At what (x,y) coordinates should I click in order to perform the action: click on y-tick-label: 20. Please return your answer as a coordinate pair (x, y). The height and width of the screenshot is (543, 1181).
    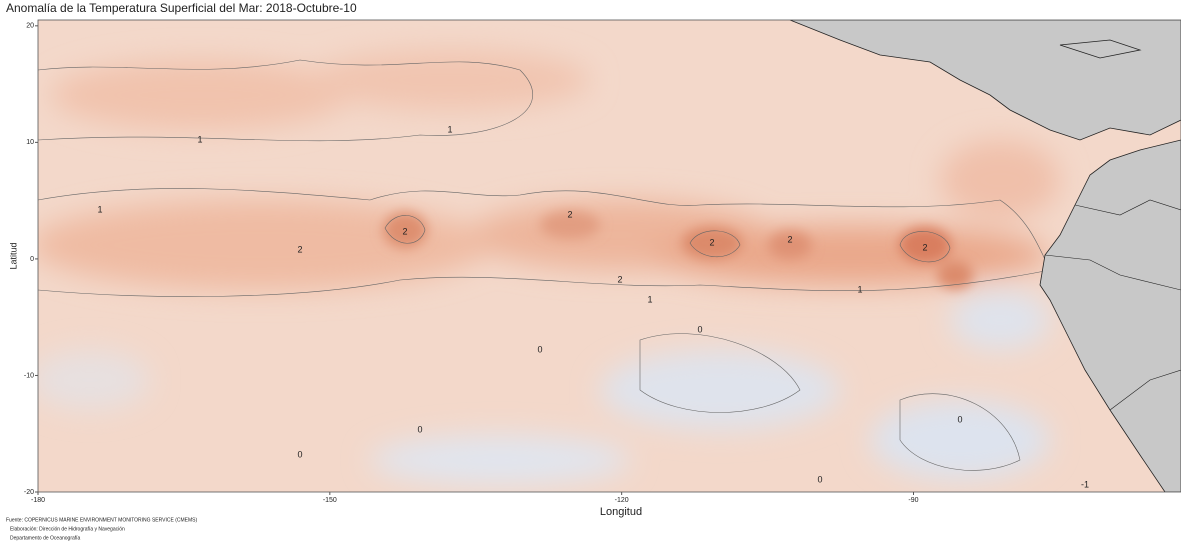
    Looking at the image, I should click on (30, 26).